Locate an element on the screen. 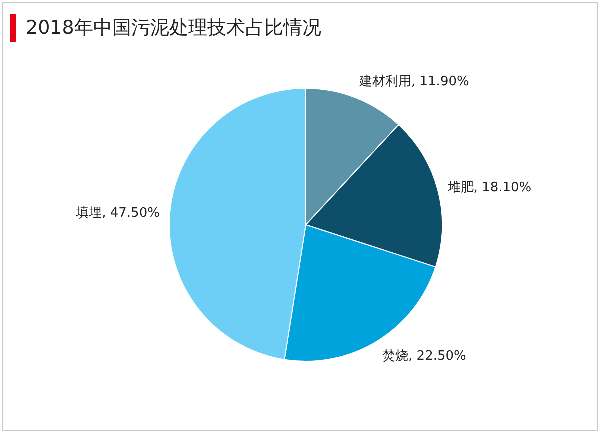 The height and width of the screenshot is (433, 600). slice-label: 建材利用, 11.90% is located at coordinates (414, 82).